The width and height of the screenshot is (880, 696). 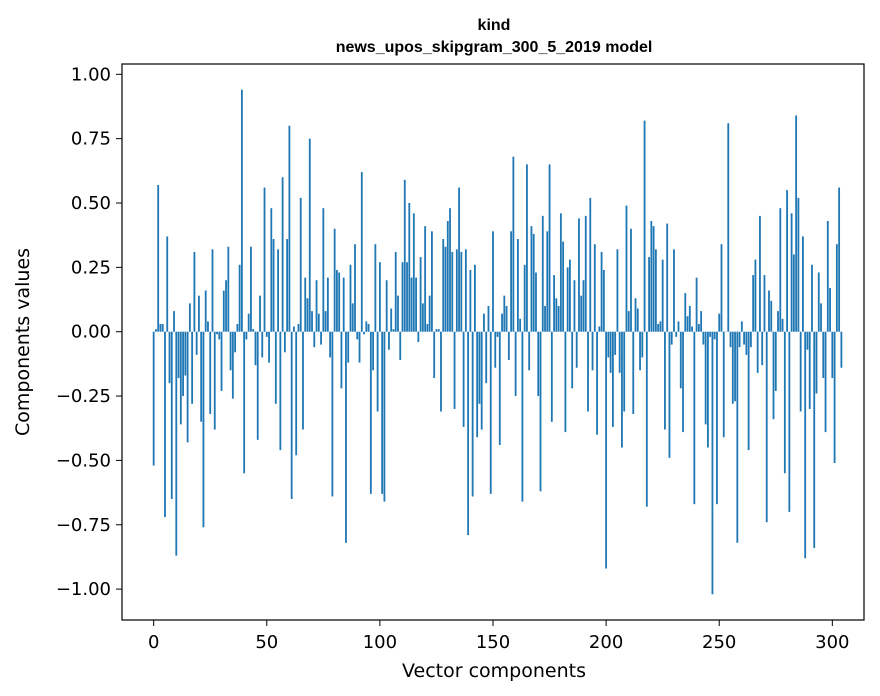 What do you see at coordinates (83, 460) in the screenshot?
I see `y-tick-label: −0.50` at bounding box center [83, 460].